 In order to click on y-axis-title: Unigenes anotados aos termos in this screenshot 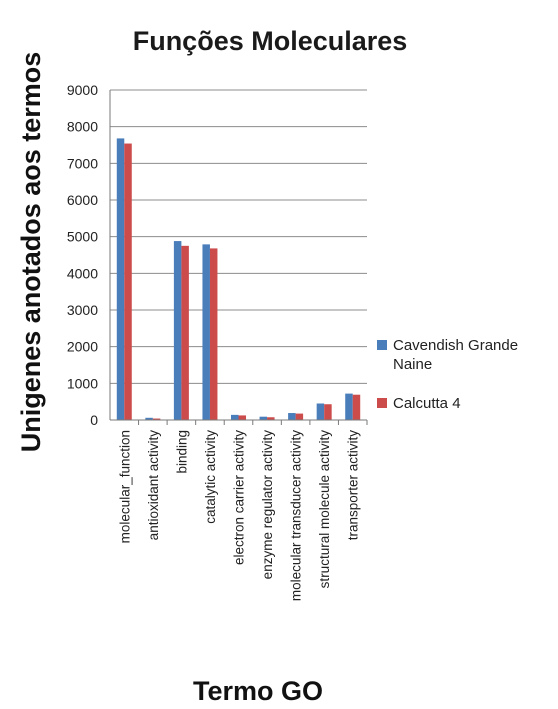, I will do `click(31, 252)`.